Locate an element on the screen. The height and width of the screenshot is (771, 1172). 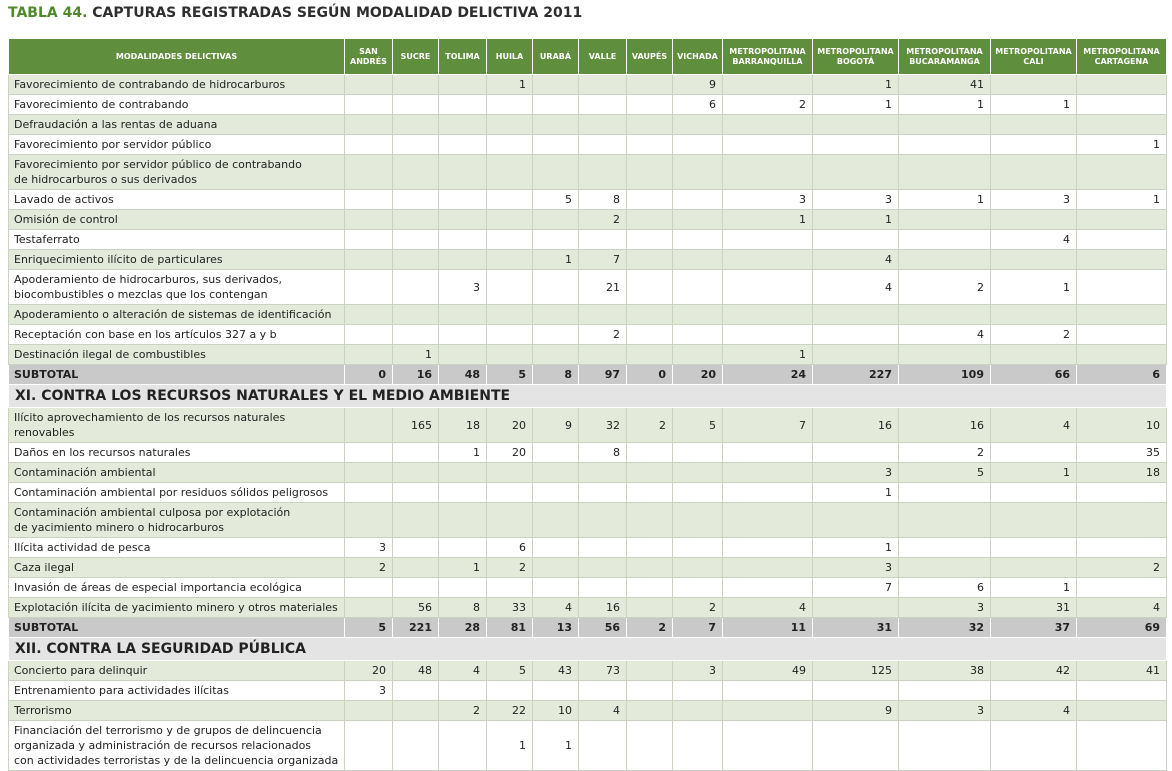
cell: 11 is located at coordinates (767, 627).